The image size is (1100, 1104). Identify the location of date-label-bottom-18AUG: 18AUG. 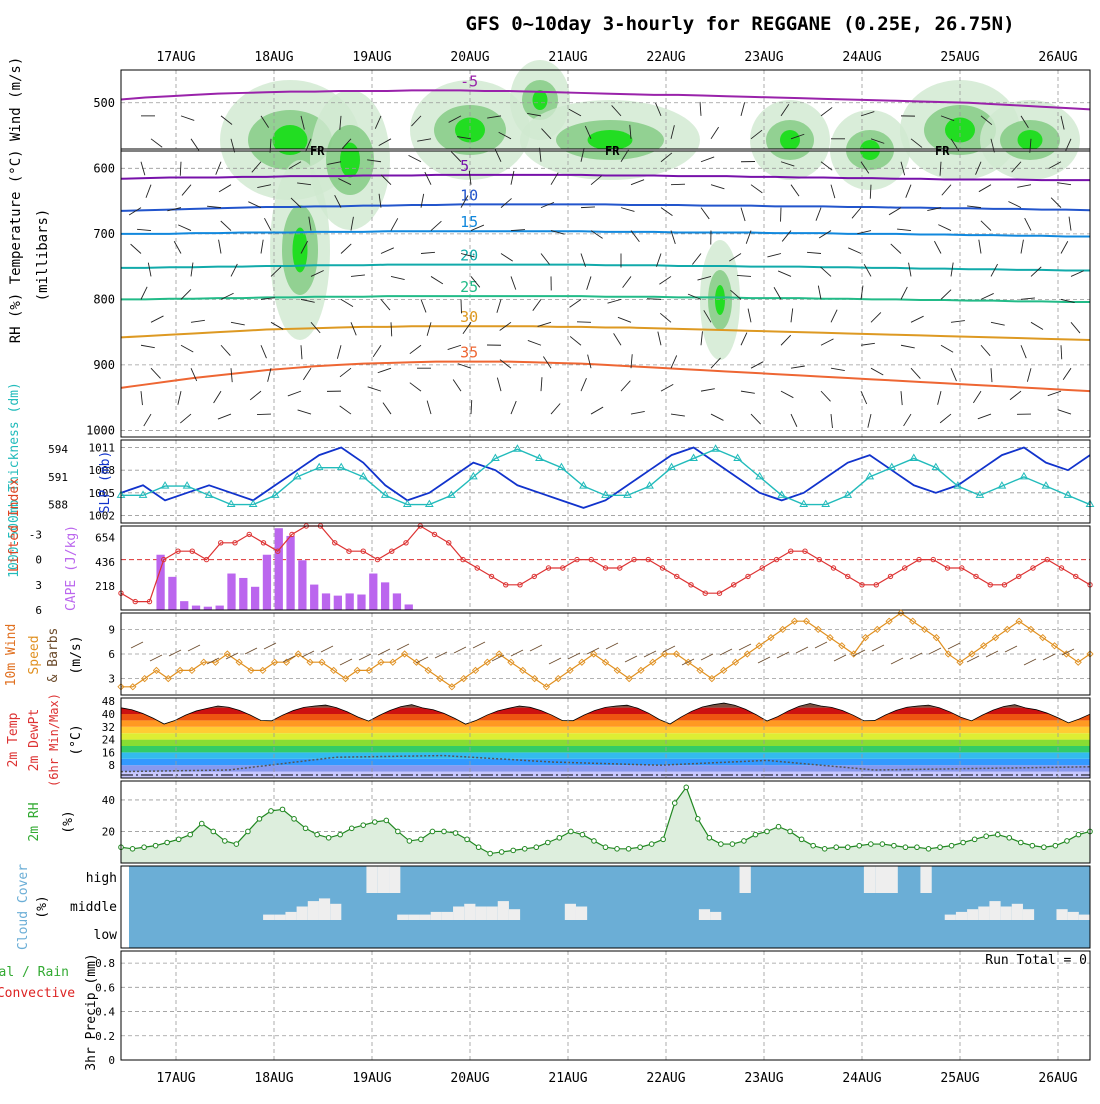
(273, 1078).